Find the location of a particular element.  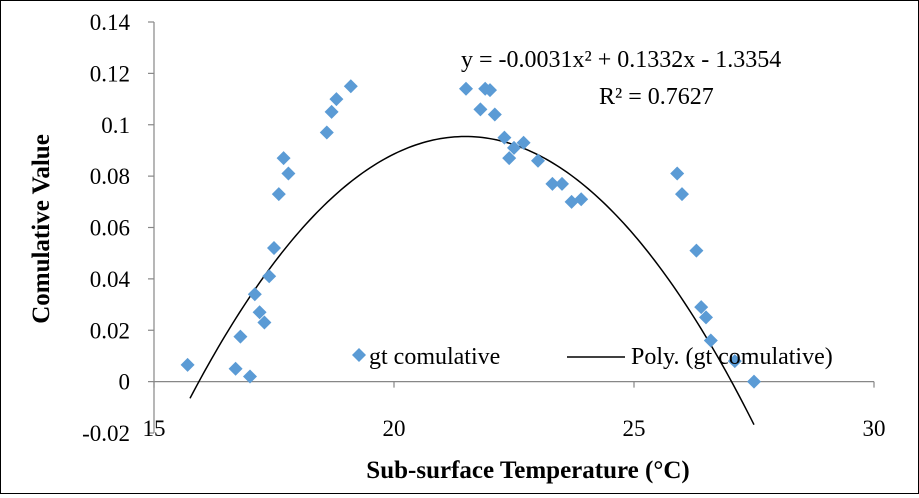

legend: gt comulative Poly. (gt comulative) is located at coordinates (592, 357).